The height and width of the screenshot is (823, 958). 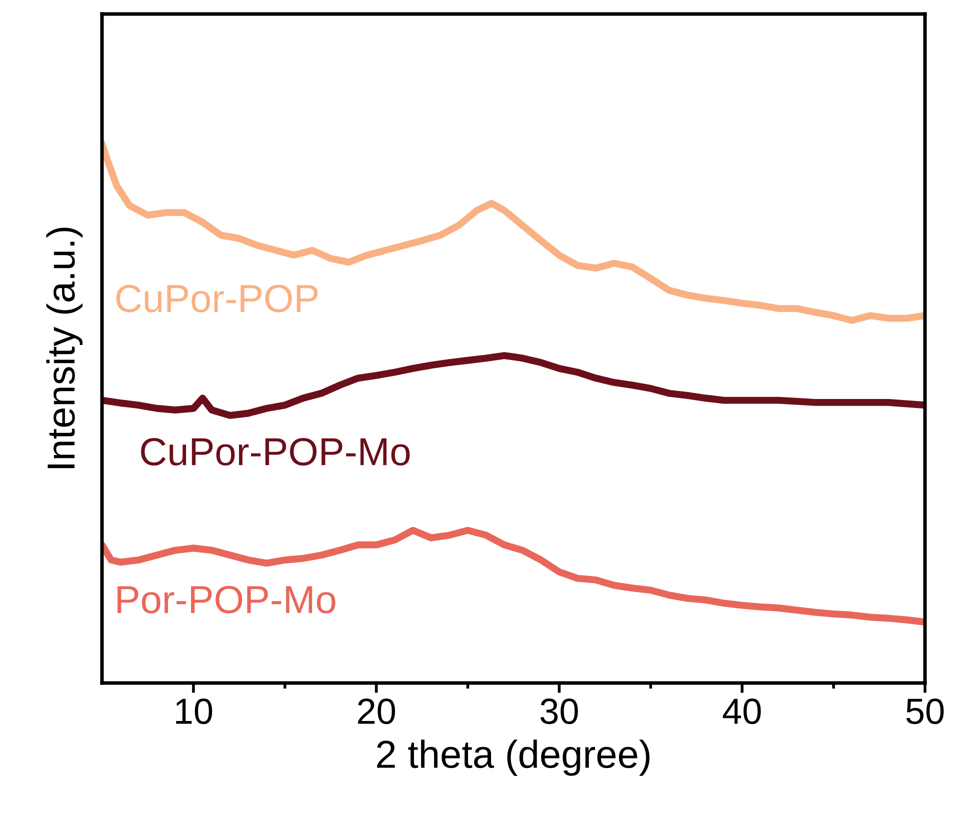 I want to click on x-tick-label: 50, so click(x=925, y=711).